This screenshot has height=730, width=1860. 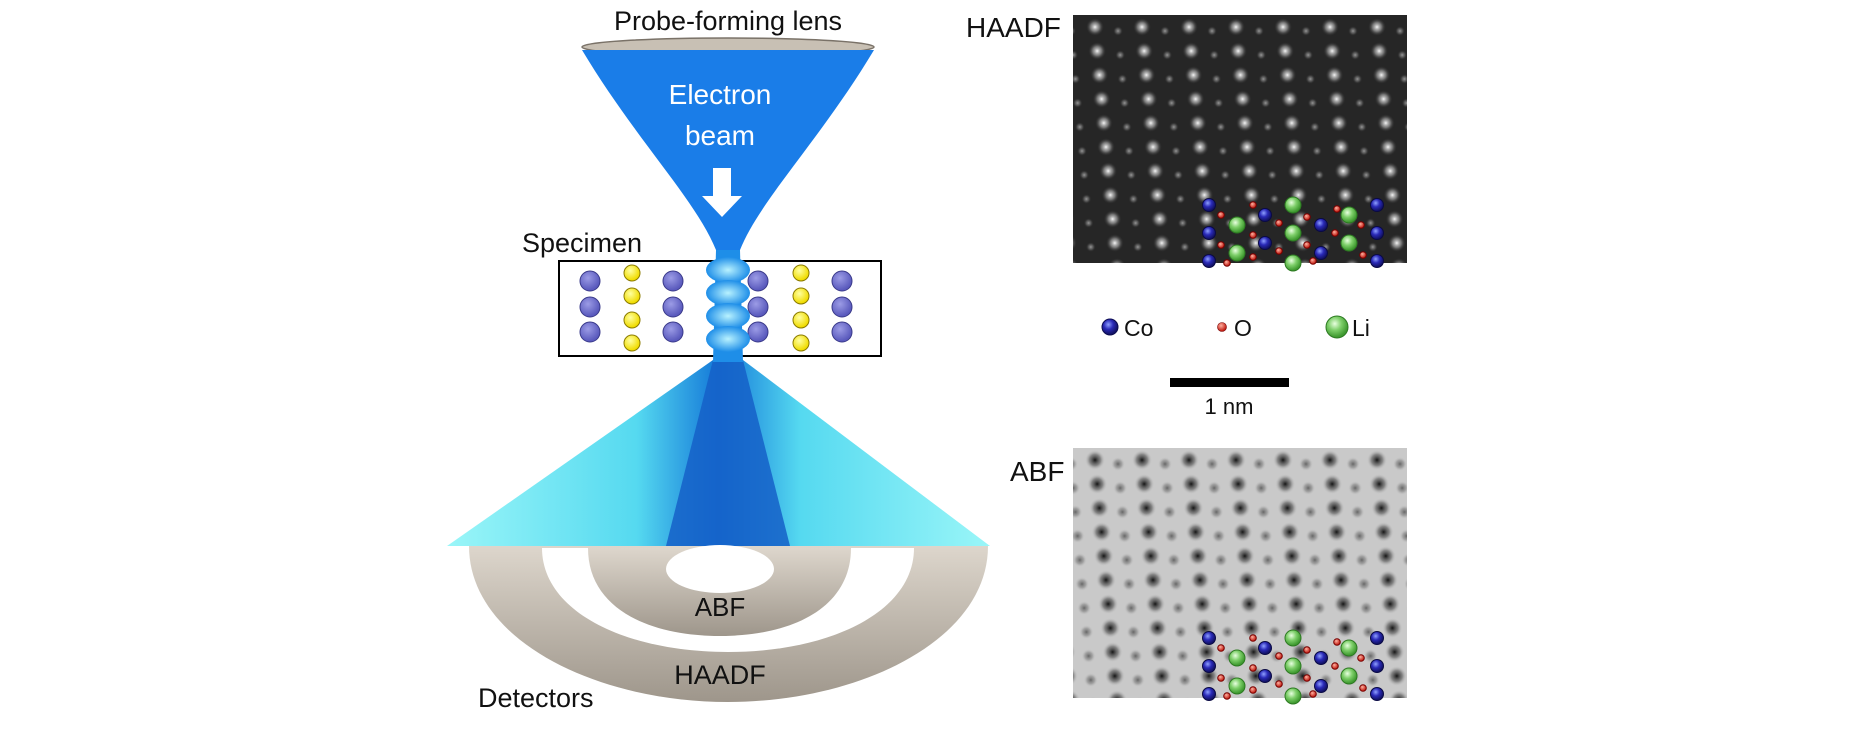 What do you see at coordinates (582, 243) in the screenshot?
I see `specimen-label: Specimen` at bounding box center [582, 243].